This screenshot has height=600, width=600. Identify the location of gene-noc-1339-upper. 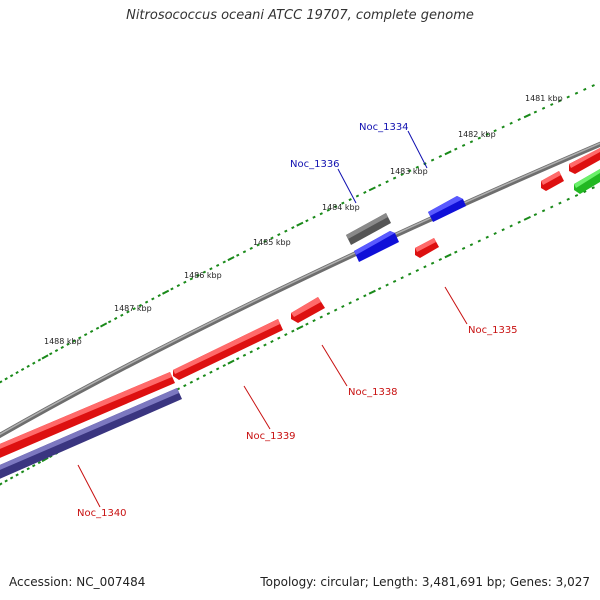
(87, 416).